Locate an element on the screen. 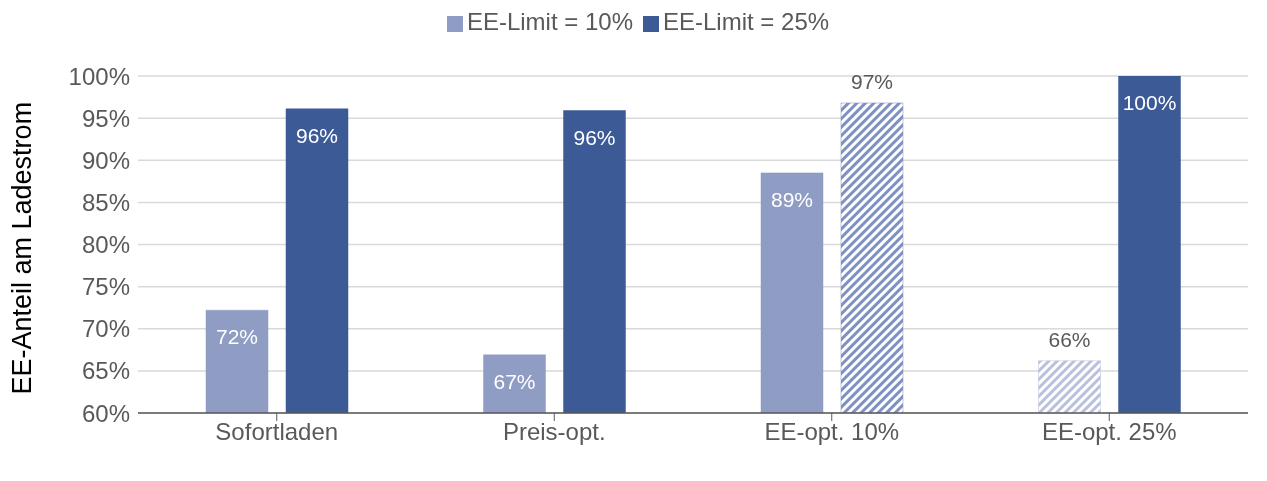 The height and width of the screenshot is (481, 1267). y-tick-label: 60% is located at coordinates (105, 413).